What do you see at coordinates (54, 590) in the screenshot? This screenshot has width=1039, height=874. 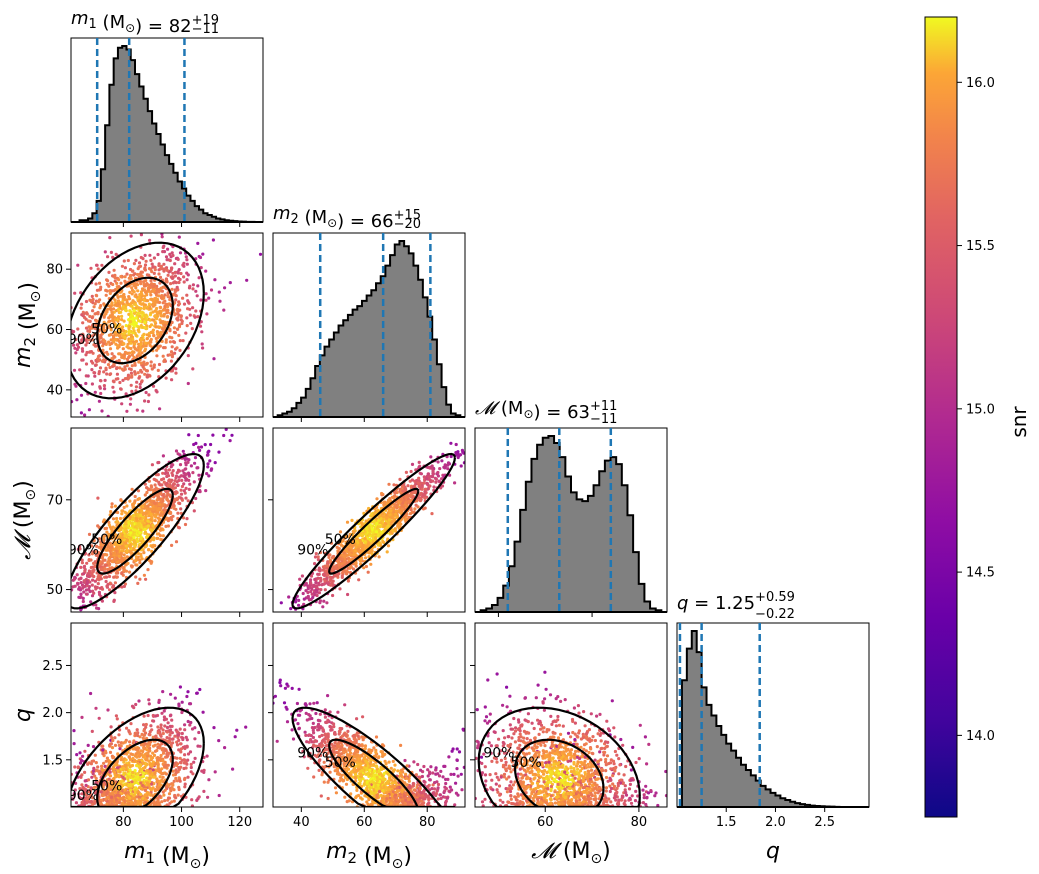 I see `y-tick-label: 50` at bounding box center [54, 590].